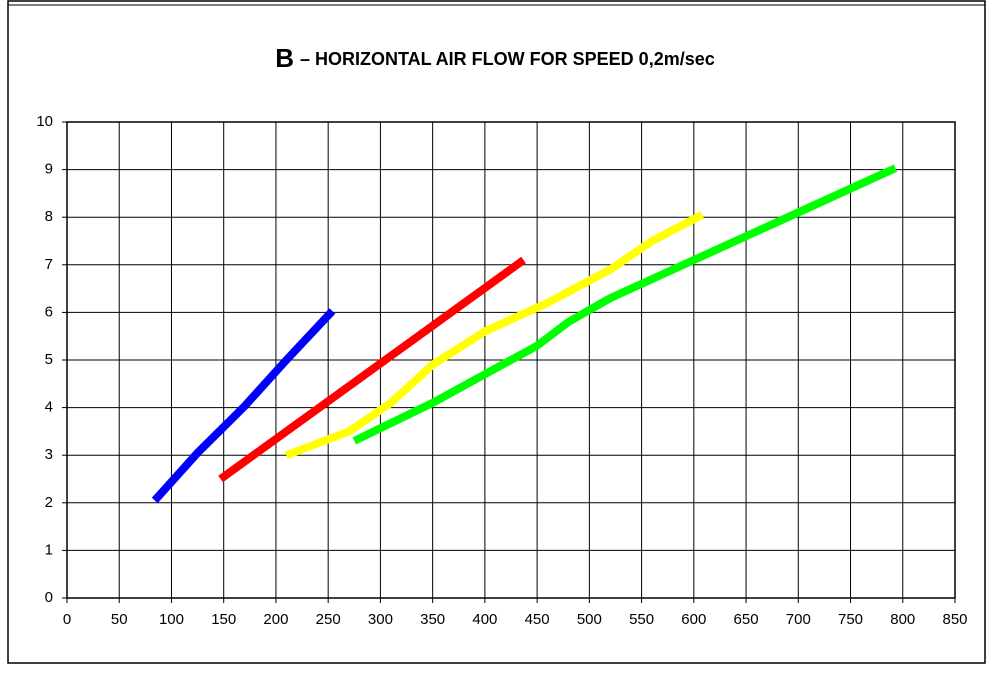 This screenshot has height=674, width=993. What do you see at coordinates (484, 619) in the screenshot?
I see `x-tick-label: 400` at bounding box center [484, 619].